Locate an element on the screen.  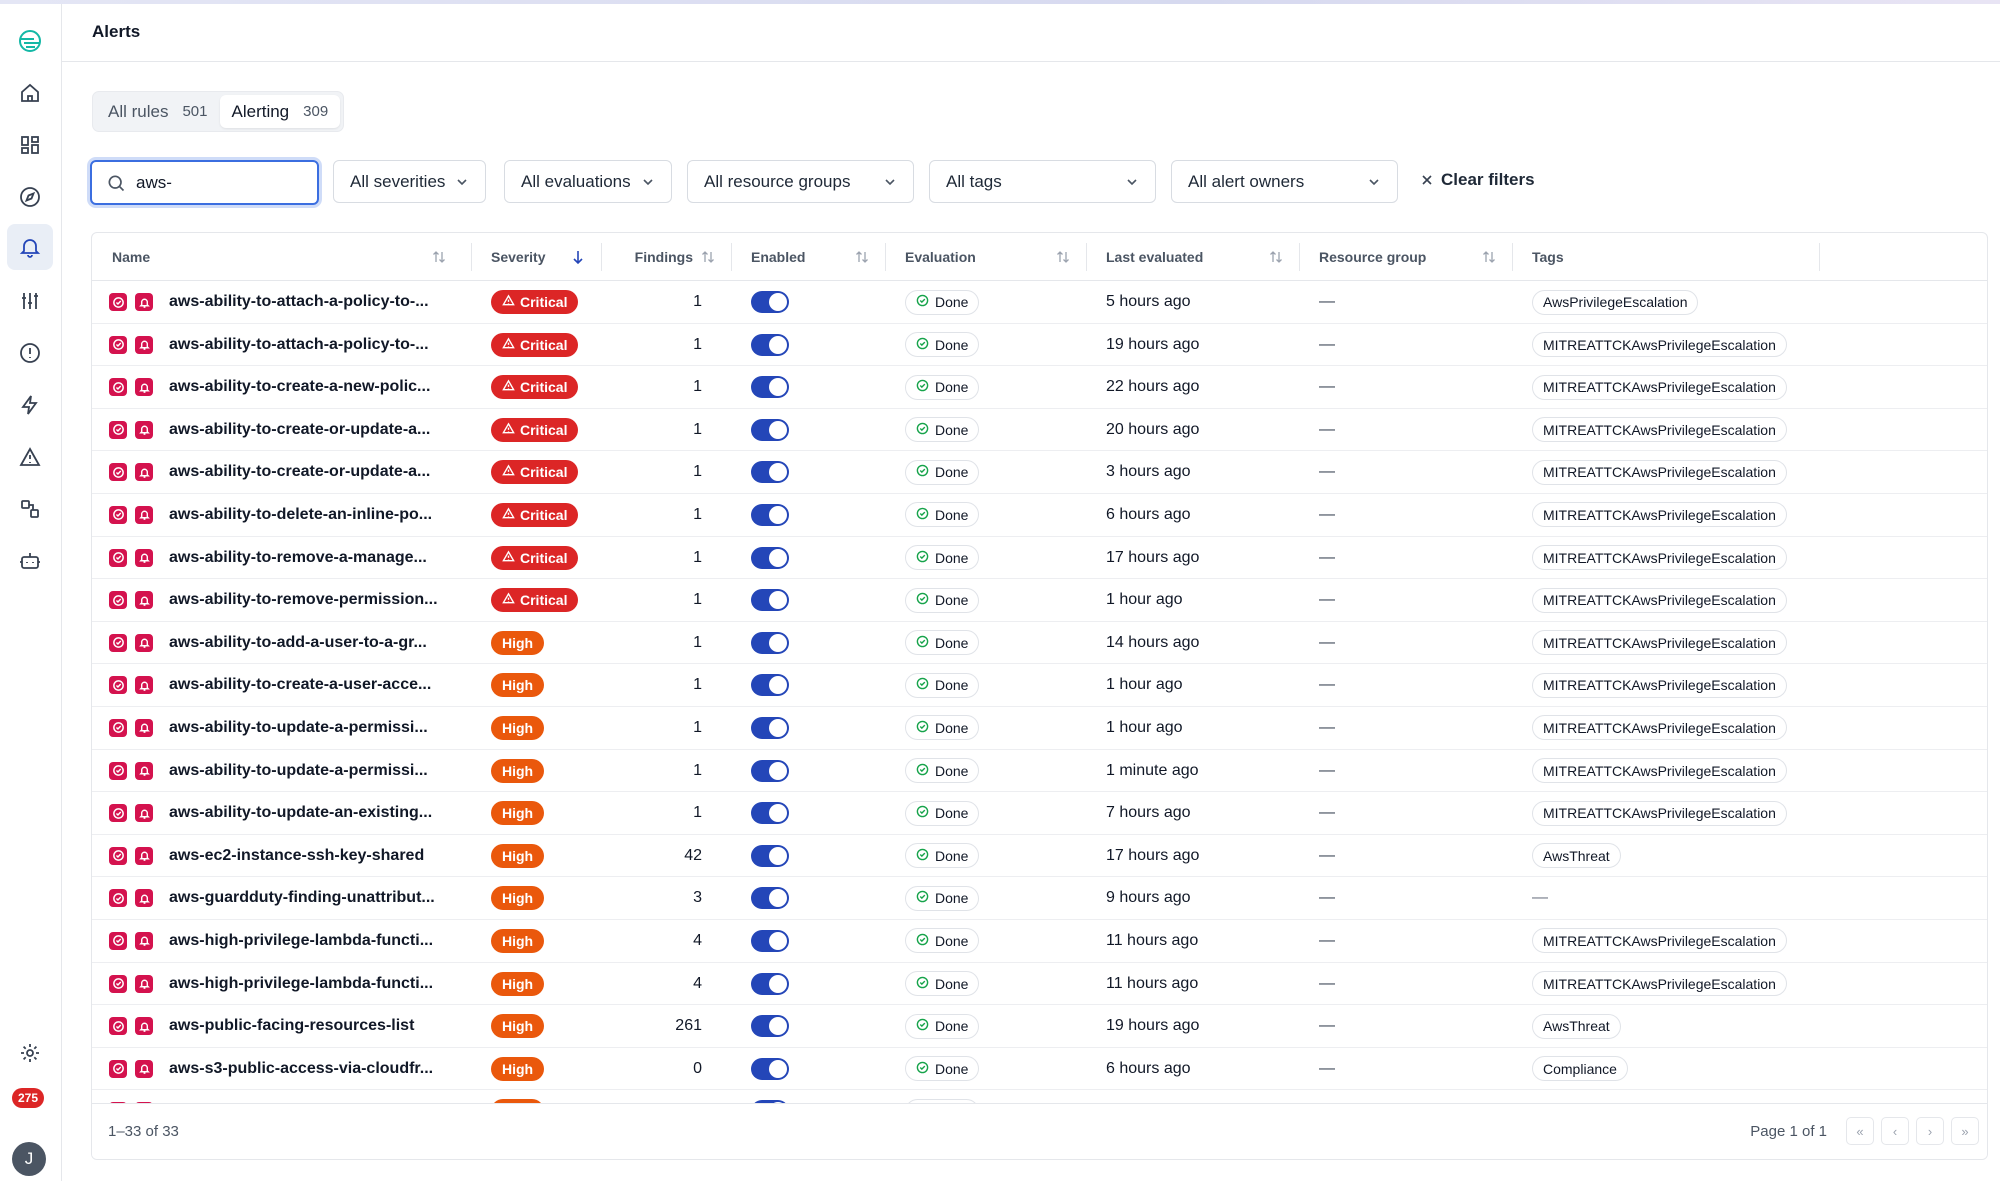
alert-circle-icon is located at coordinates (30, 353).